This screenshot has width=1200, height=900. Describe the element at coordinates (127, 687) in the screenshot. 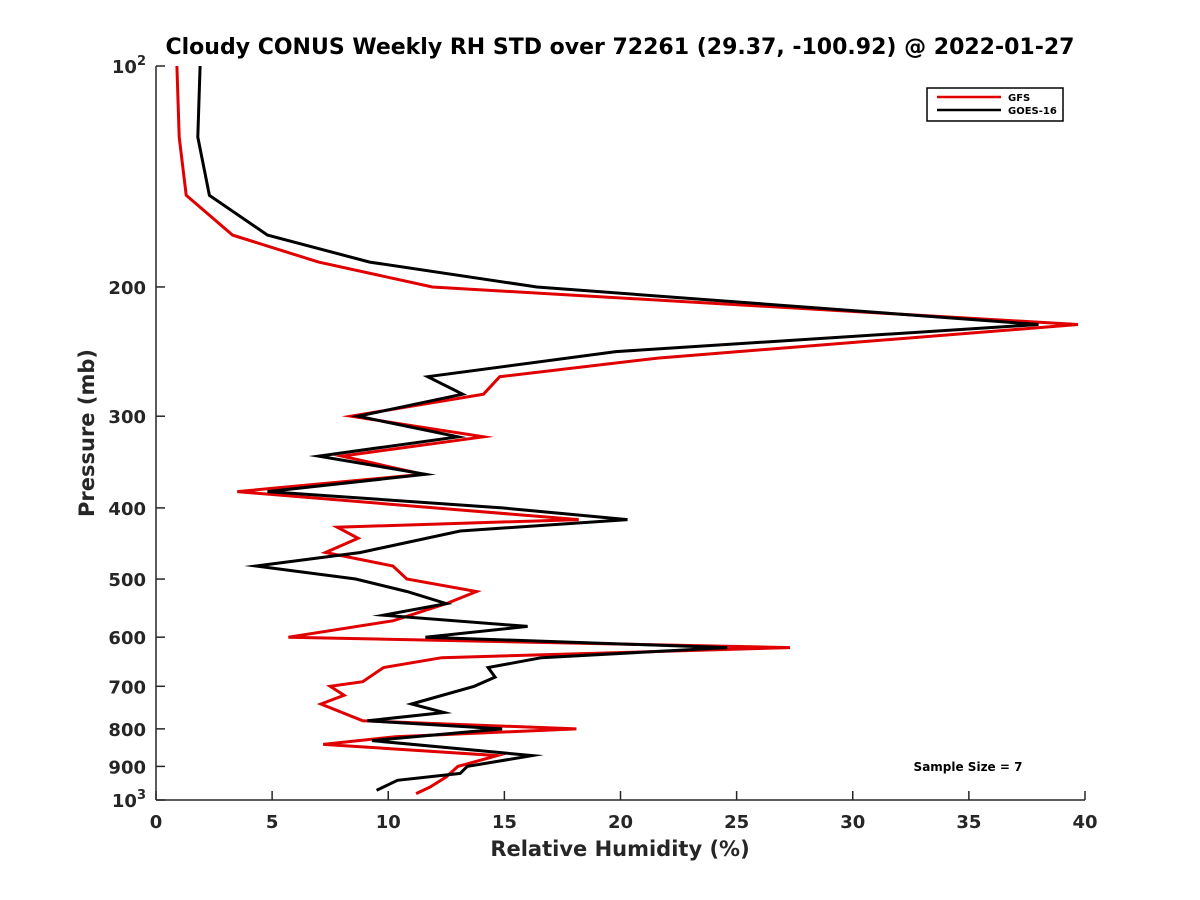

I see `y-tick-label: 700` at that location.